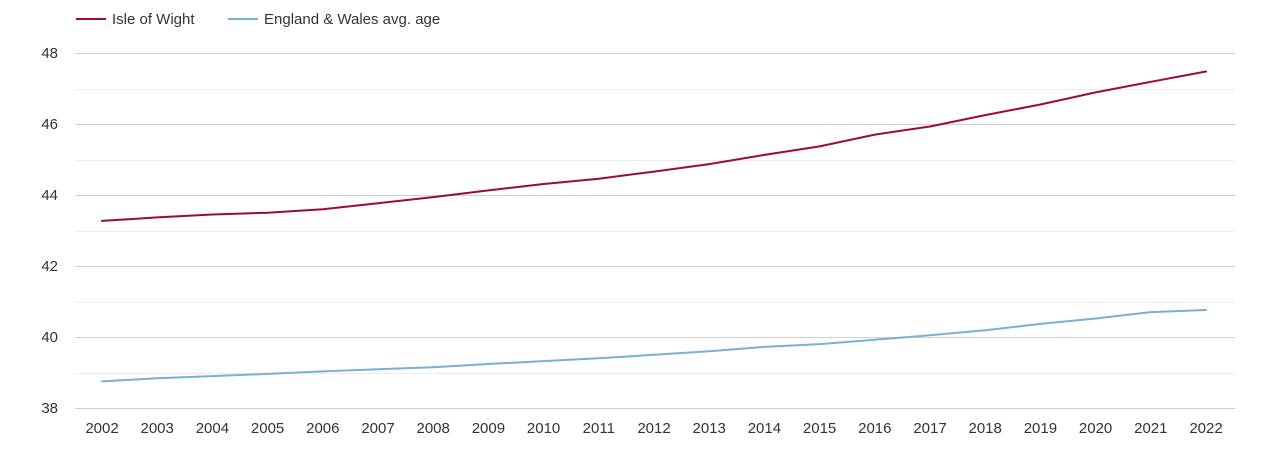  Describe the element at coordinates (49, 266) in the screenshot. I see `y-tick-label: 42` at that location.